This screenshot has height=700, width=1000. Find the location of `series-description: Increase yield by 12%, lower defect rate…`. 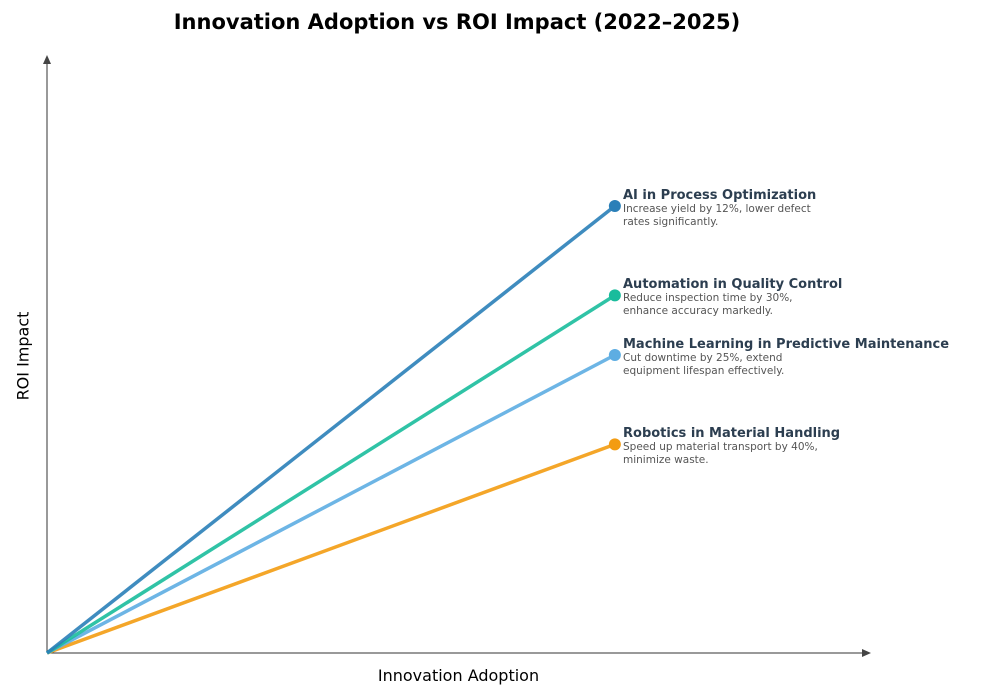

series-description: Increase yield by 12%, lower defect rate… is located at coordinates (717, 215).